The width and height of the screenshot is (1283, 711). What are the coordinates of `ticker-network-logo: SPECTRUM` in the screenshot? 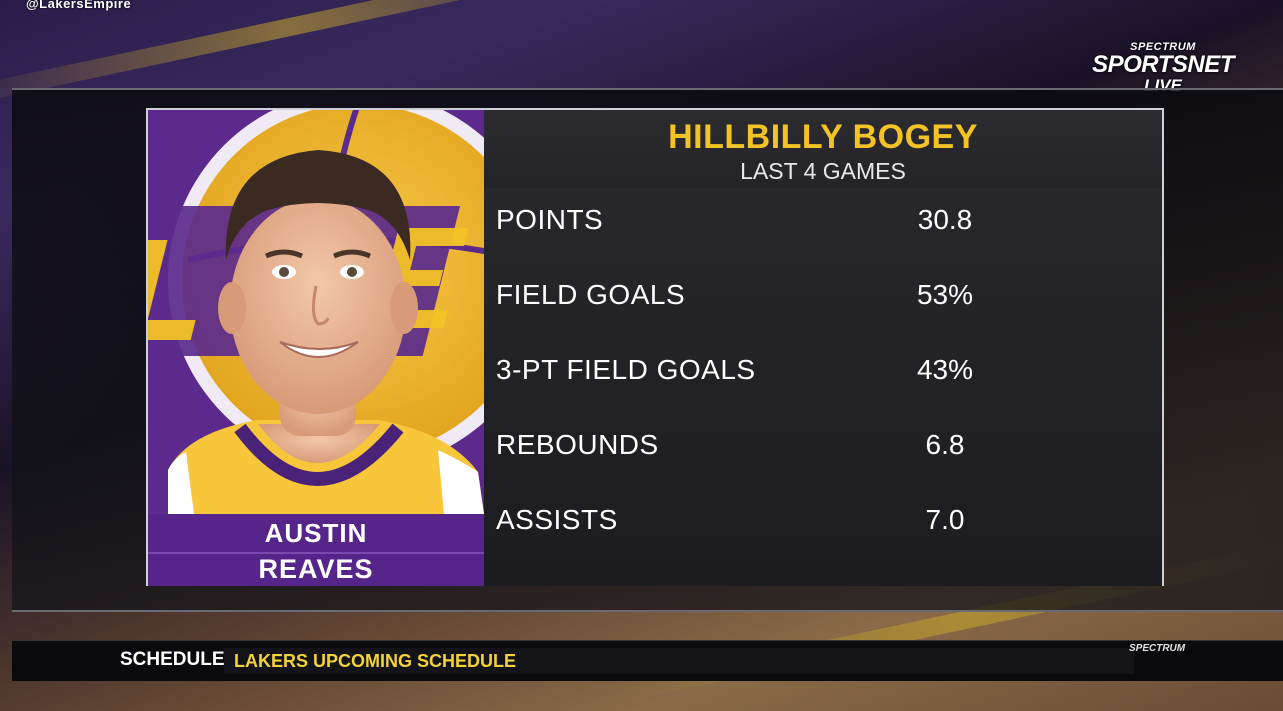 It's located at (1157, 648).